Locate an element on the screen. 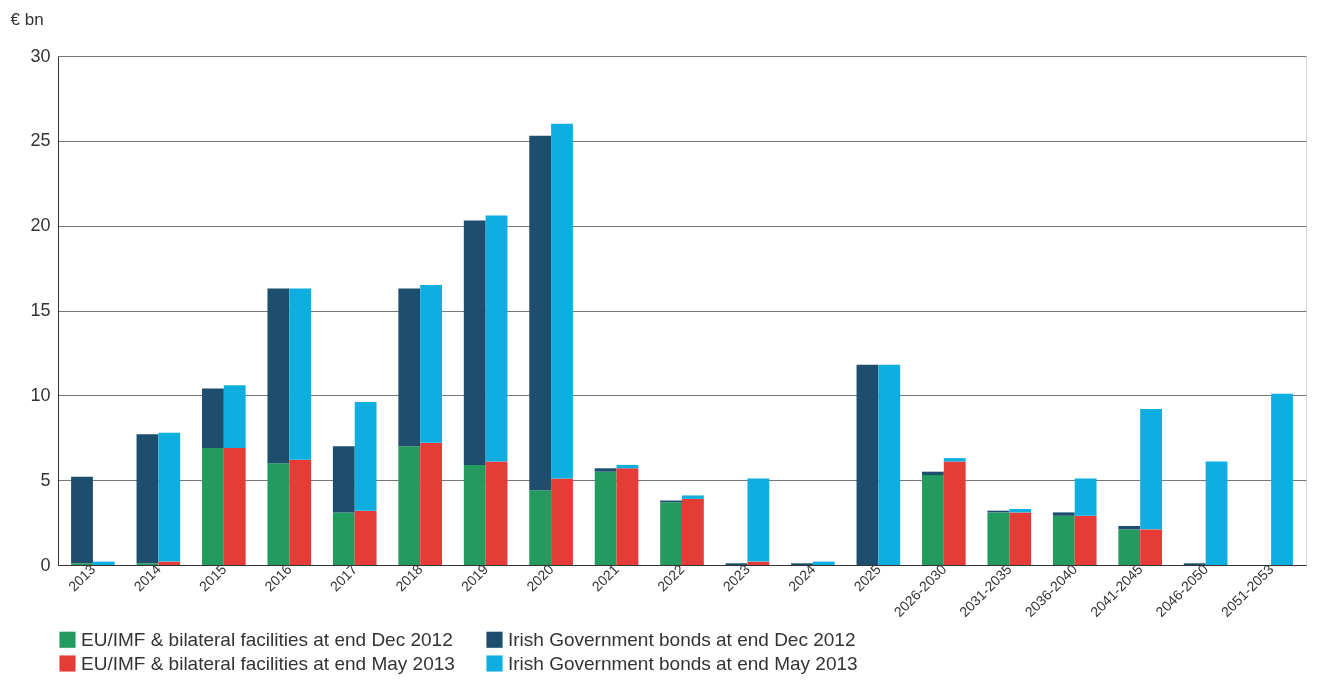  legend-label: EU/IMF & bilateral facilities at end May 2013 is located at coordinates (268, 663).